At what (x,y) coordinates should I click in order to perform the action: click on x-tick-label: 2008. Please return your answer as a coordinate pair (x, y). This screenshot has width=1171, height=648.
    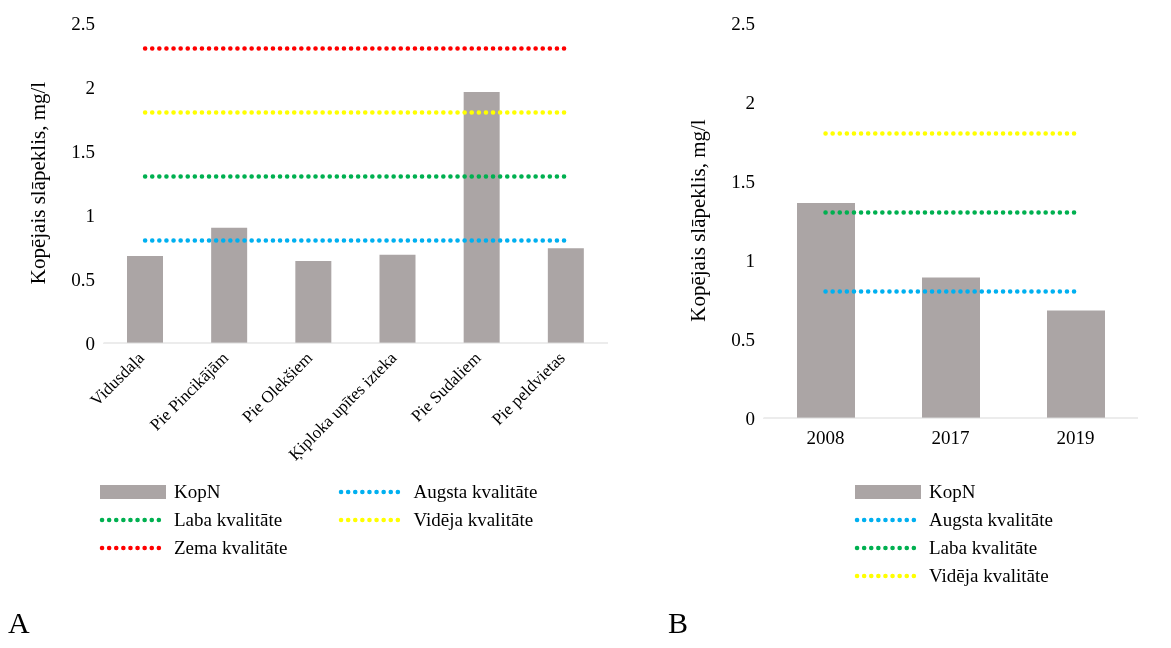
    Looking at the image, I should click on (825, 437).